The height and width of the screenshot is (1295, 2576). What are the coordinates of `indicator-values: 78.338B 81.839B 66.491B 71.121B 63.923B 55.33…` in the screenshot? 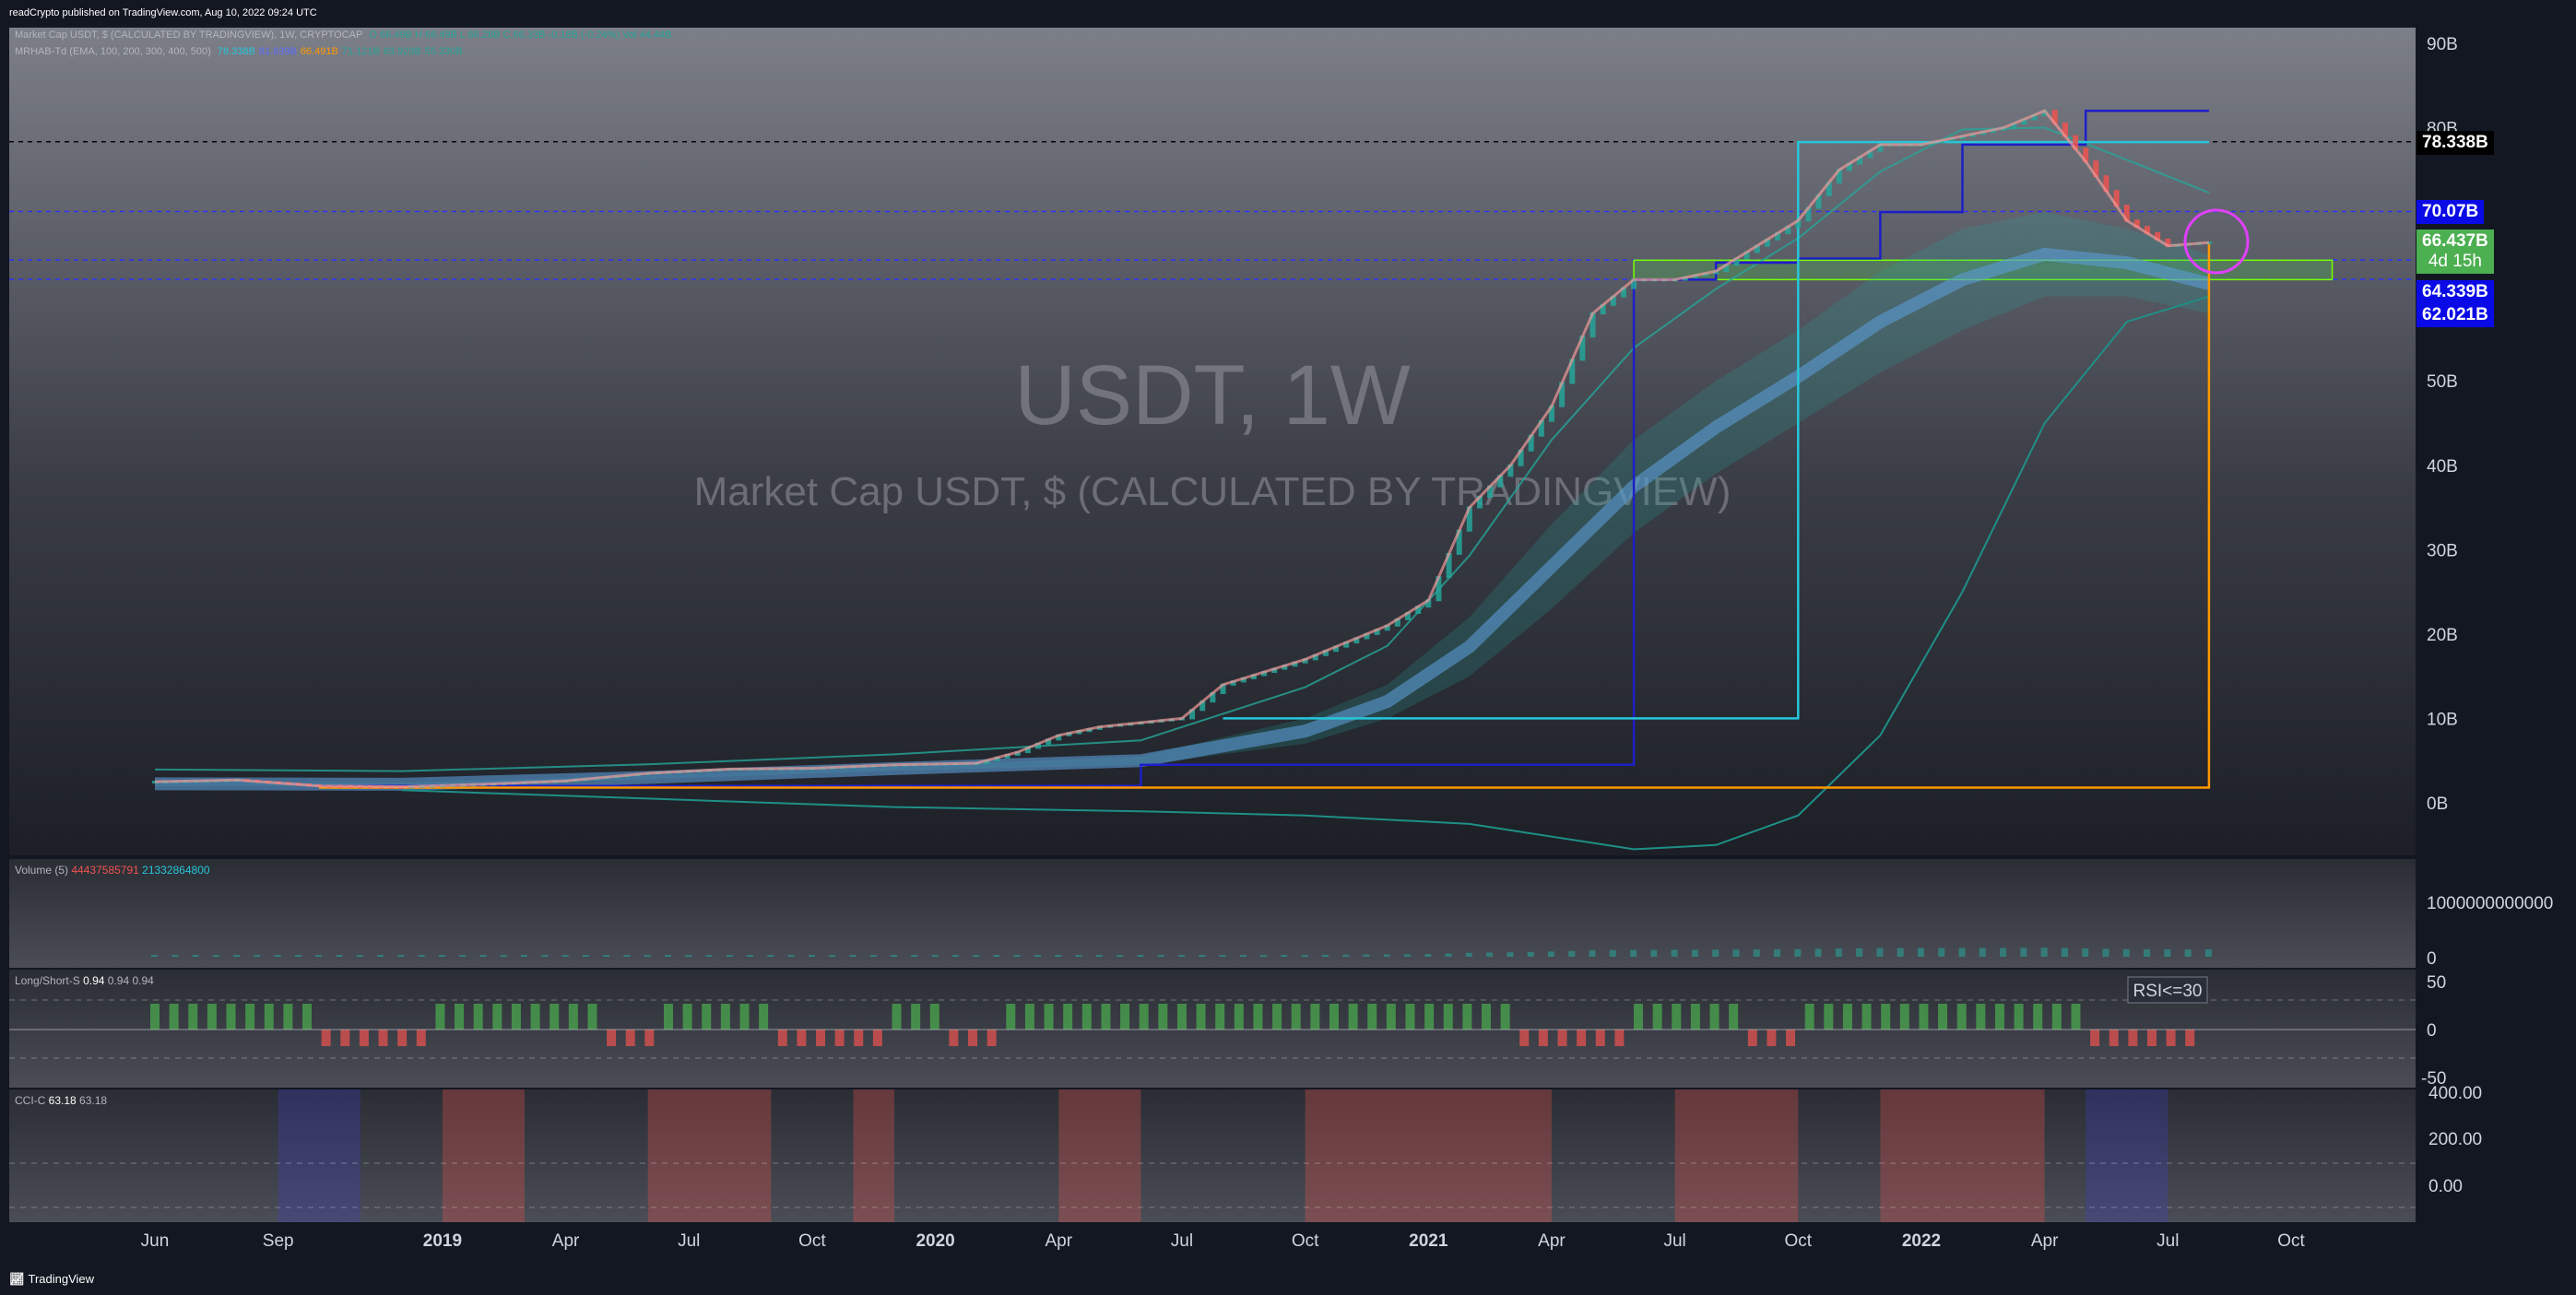 It's located at (342, 51).